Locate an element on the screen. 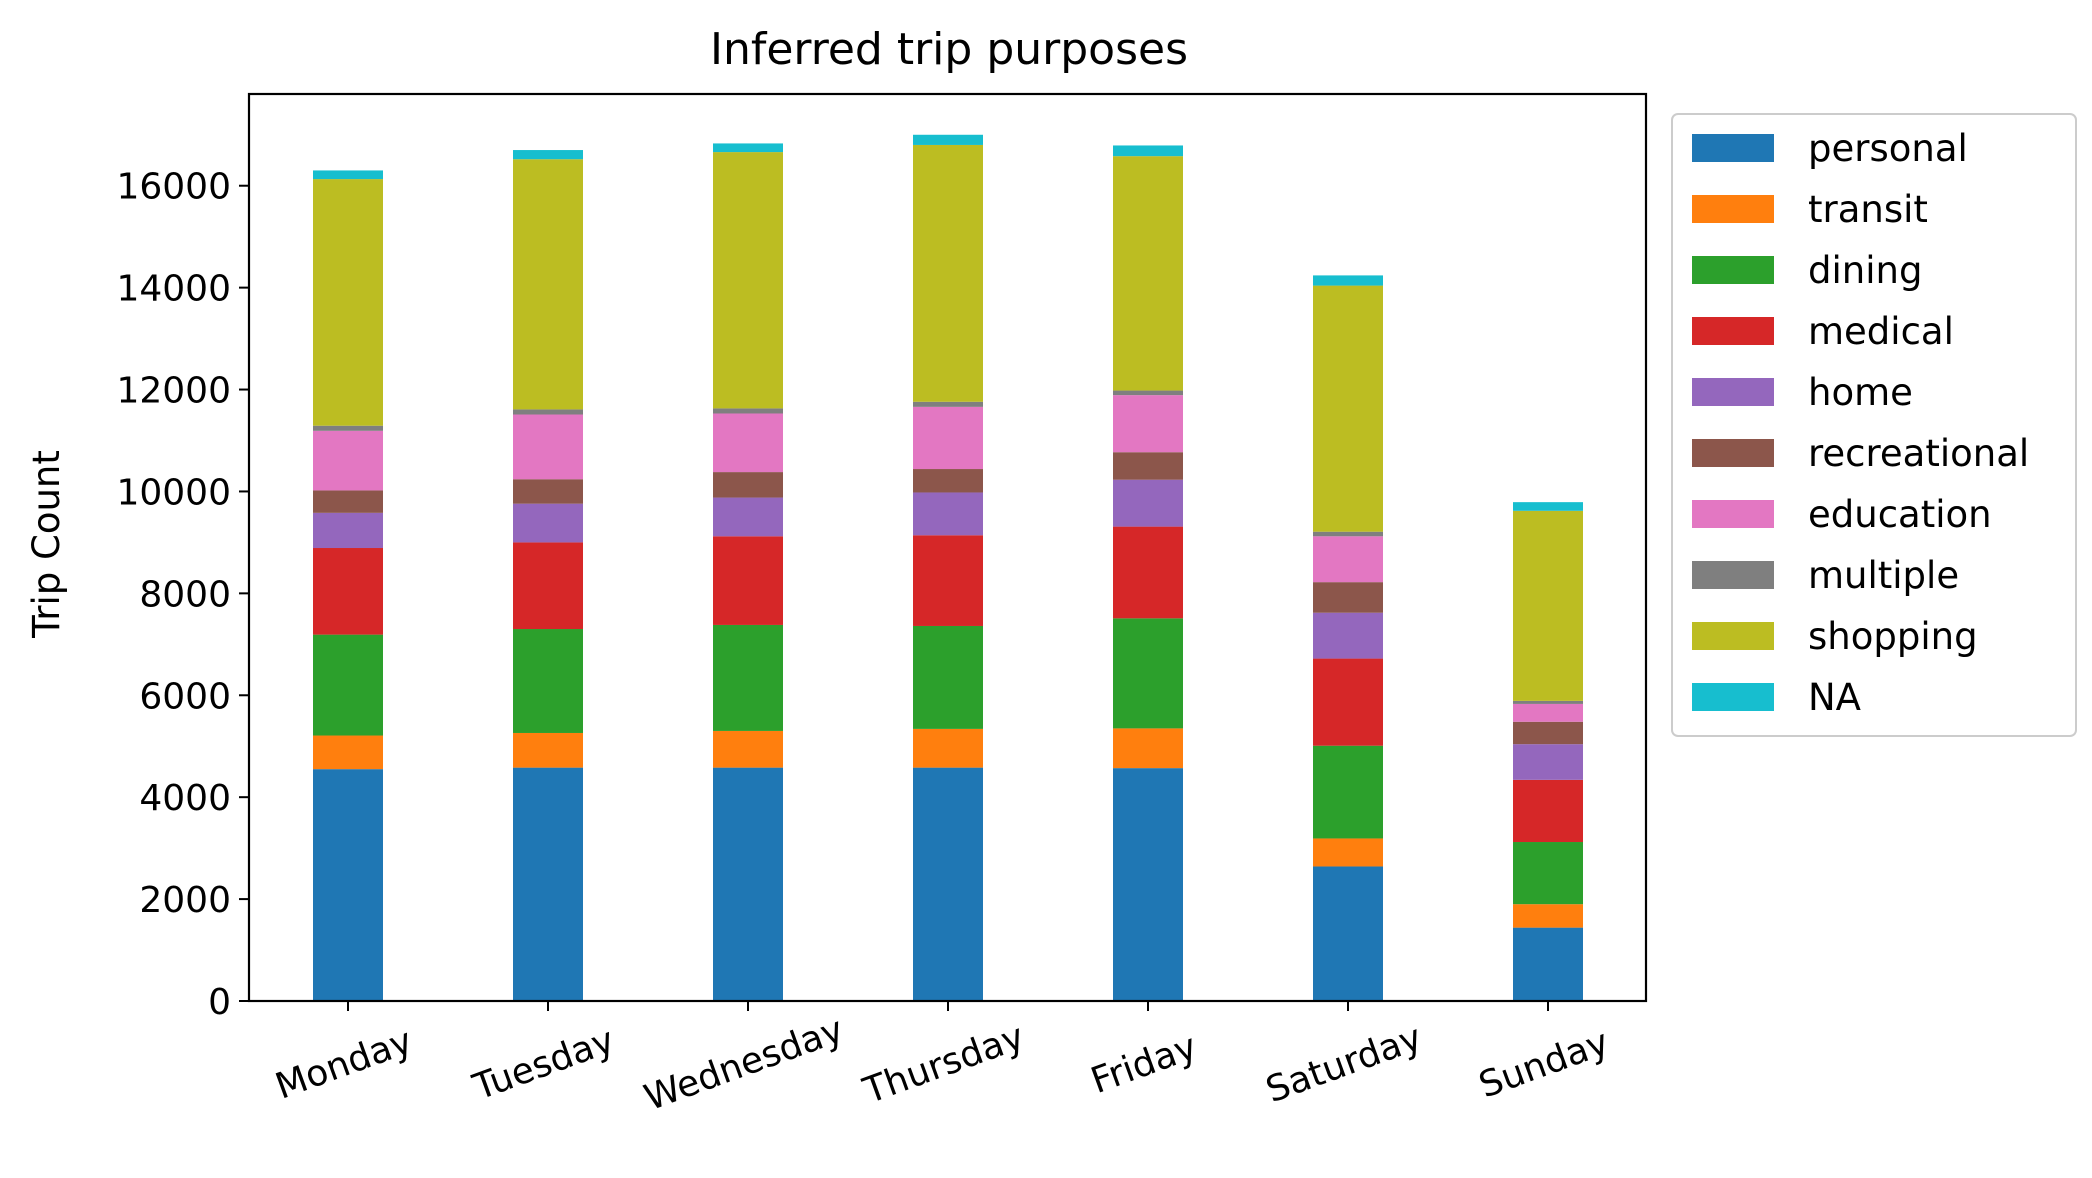 This screenshot has height=1178, width=2092. bar-dining-wednesday is located at coordinates (748, 677).